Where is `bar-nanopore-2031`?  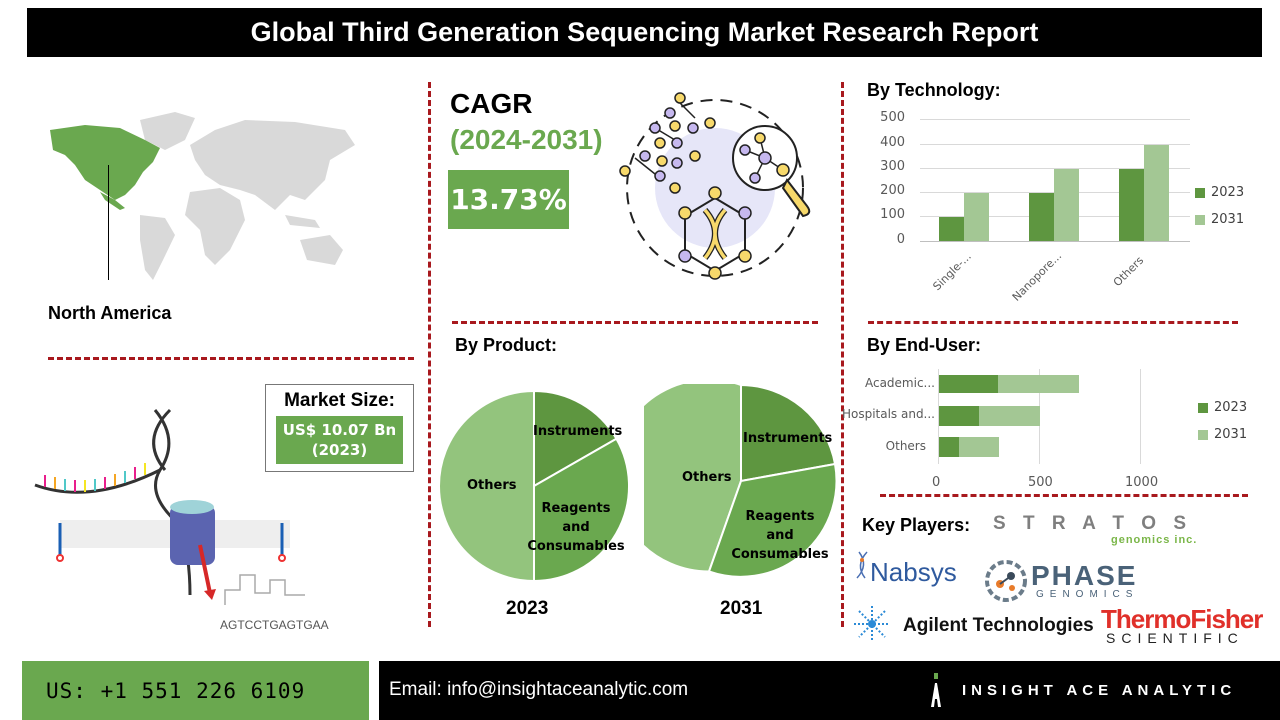
bar-nanopore-2031 is located at coordinates (1066, 205).